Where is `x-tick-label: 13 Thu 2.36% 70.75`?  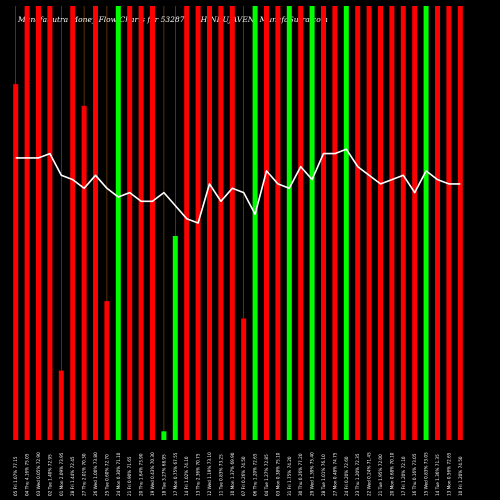
x-tick-label: 13 Thu 2.36% 70.75 is located at coordinates (198, 474).